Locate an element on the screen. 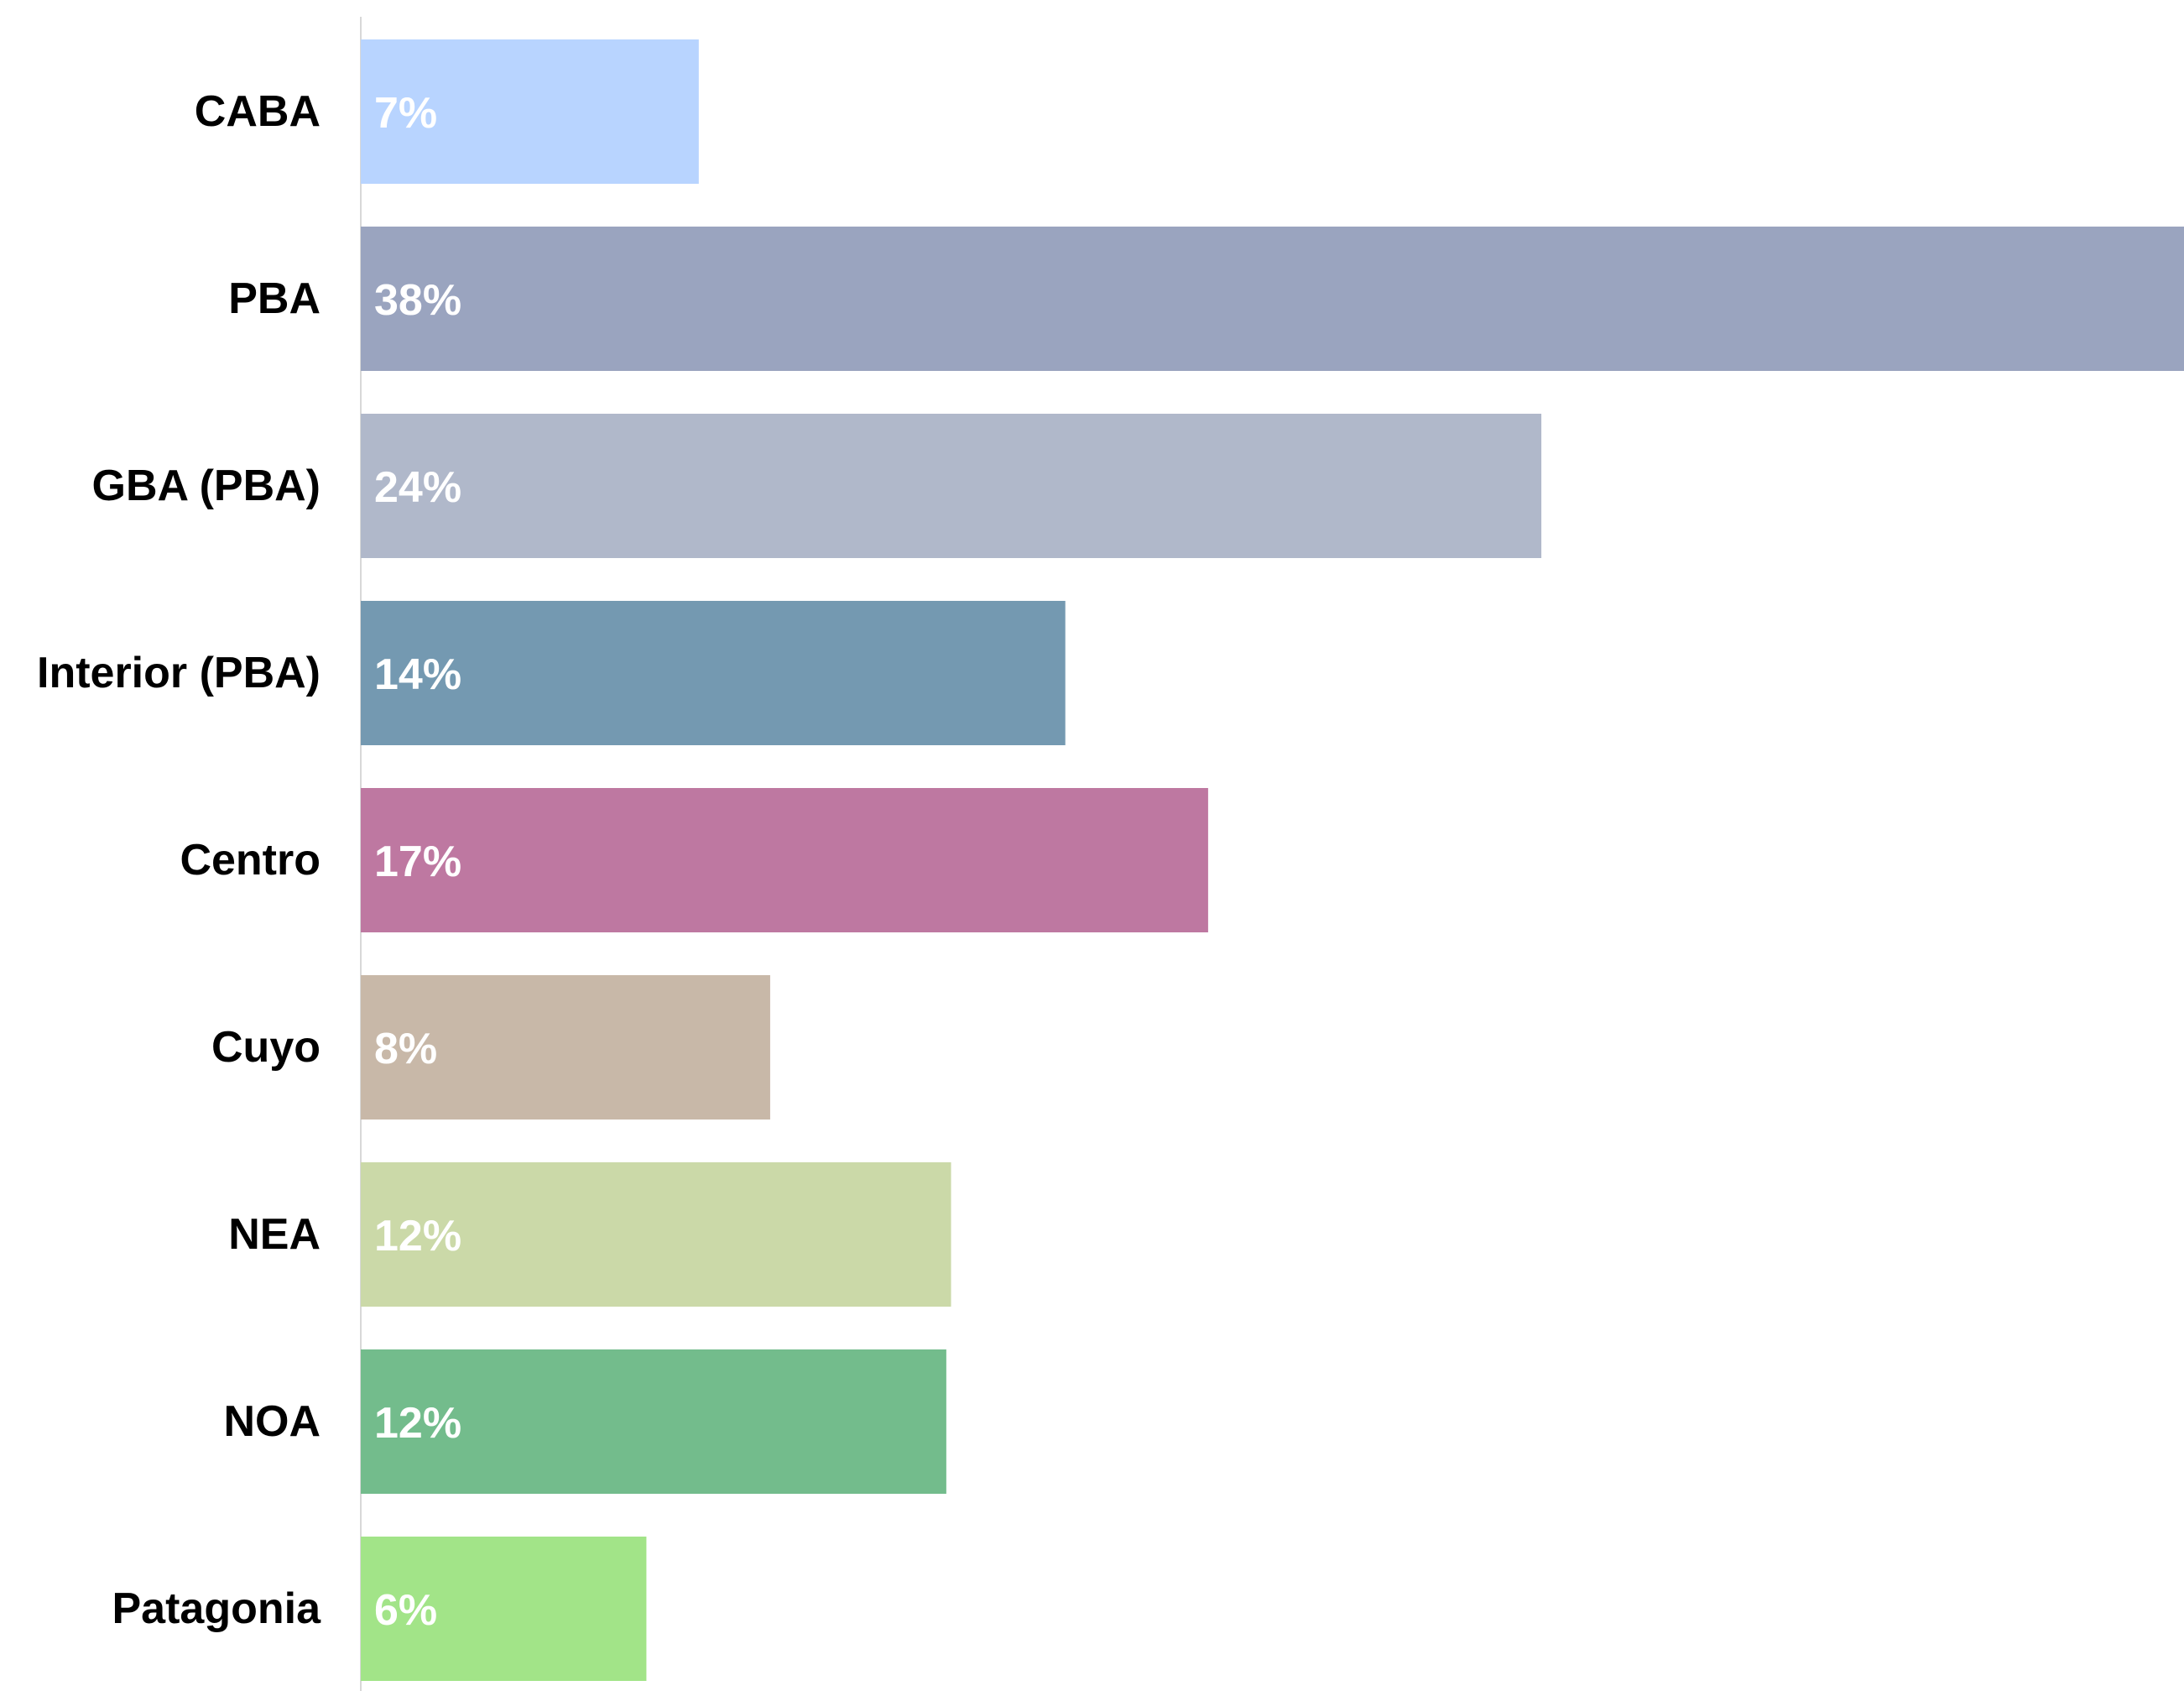  bar-group: CABA 7% is located at coordinates (447, 111).